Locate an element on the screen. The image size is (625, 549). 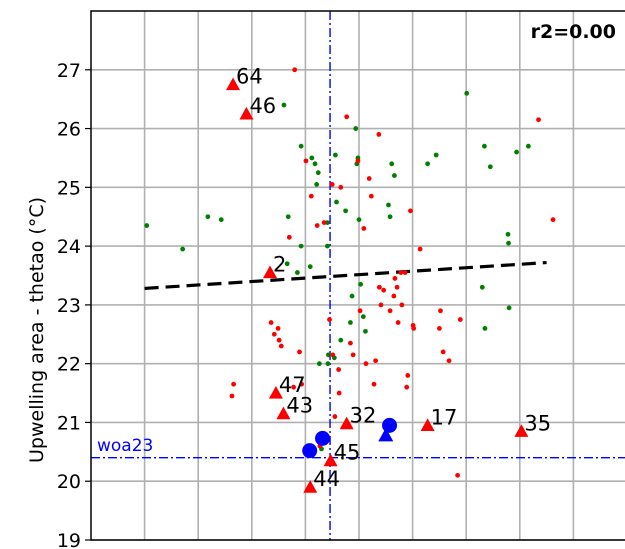
trend-line is located at coordinates (345, 275).